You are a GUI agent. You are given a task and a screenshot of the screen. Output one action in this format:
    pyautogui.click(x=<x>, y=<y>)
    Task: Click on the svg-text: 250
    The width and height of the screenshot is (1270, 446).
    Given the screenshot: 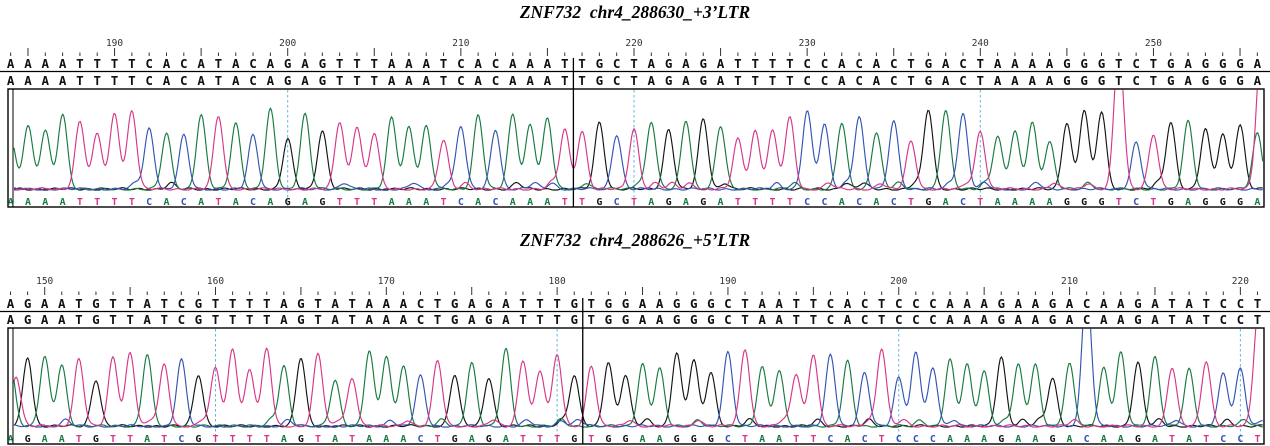 What is the action you would take?
    pyautogui.click(x=1153, y=43)
    